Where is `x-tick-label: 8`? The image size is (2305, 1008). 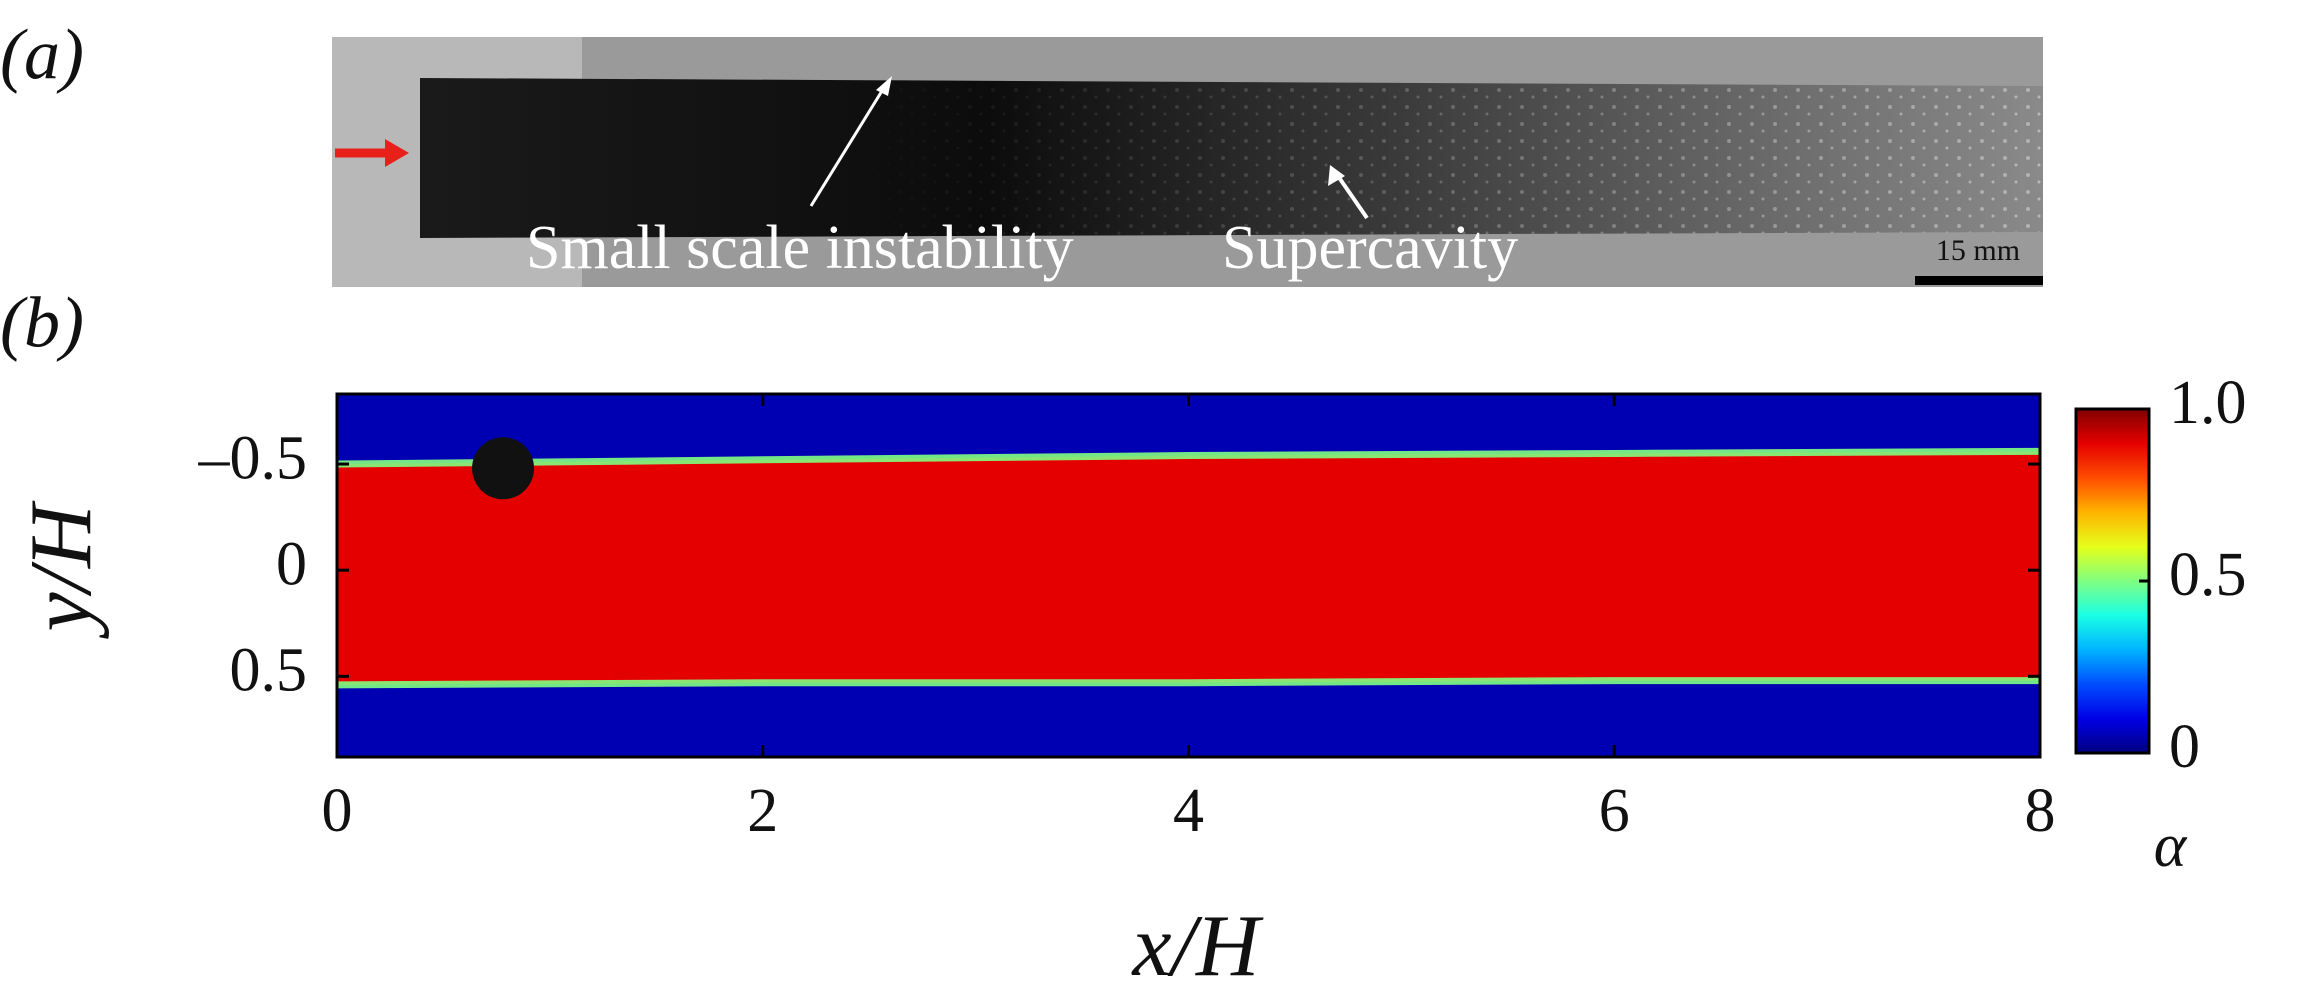
x-tick-label: 8 is located at coordinates (2040, 811).